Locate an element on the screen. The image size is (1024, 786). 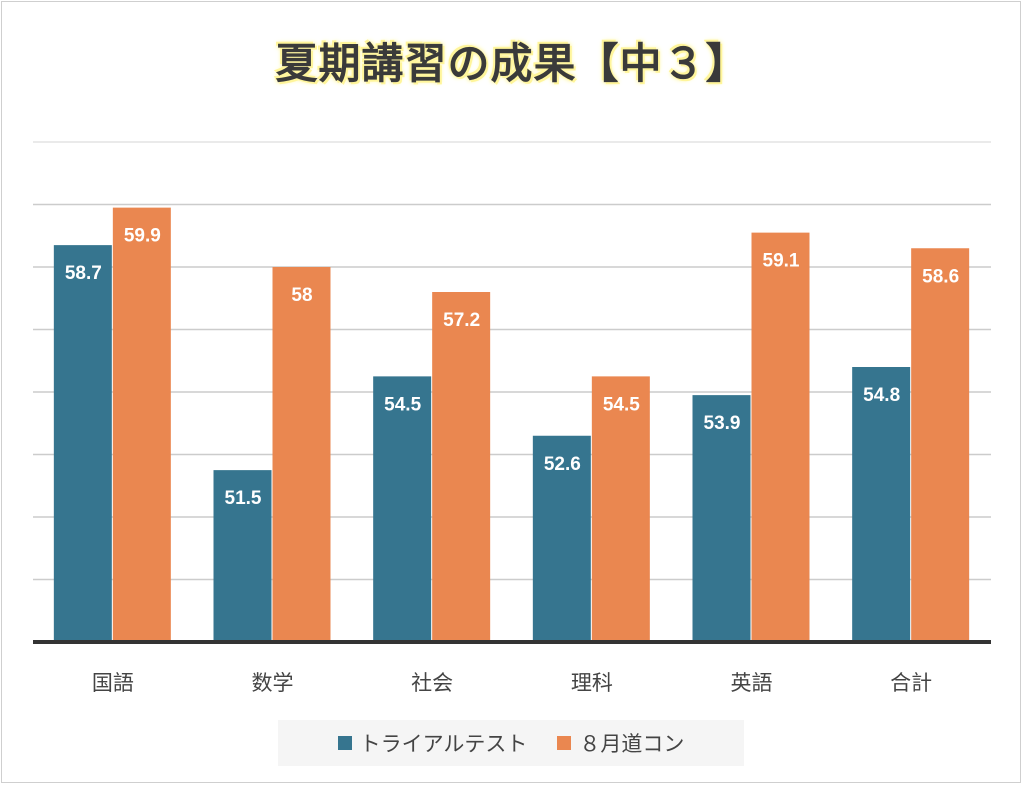
data-label: 58 is located at coordinates (301, 295).